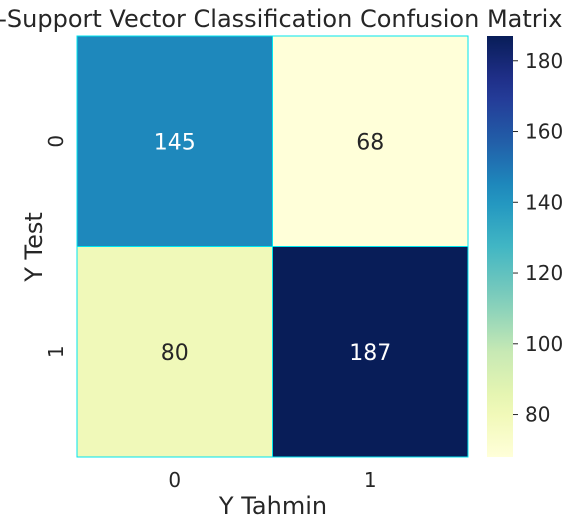 The height and width of the screenshot is (518, 570). I want to click on cell-value-1-1: 187, so click(370, 353).